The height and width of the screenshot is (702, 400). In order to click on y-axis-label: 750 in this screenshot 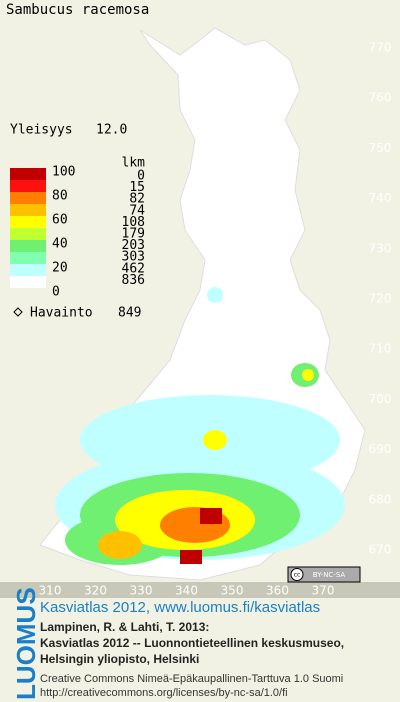, I will do `click(380, 148)`.